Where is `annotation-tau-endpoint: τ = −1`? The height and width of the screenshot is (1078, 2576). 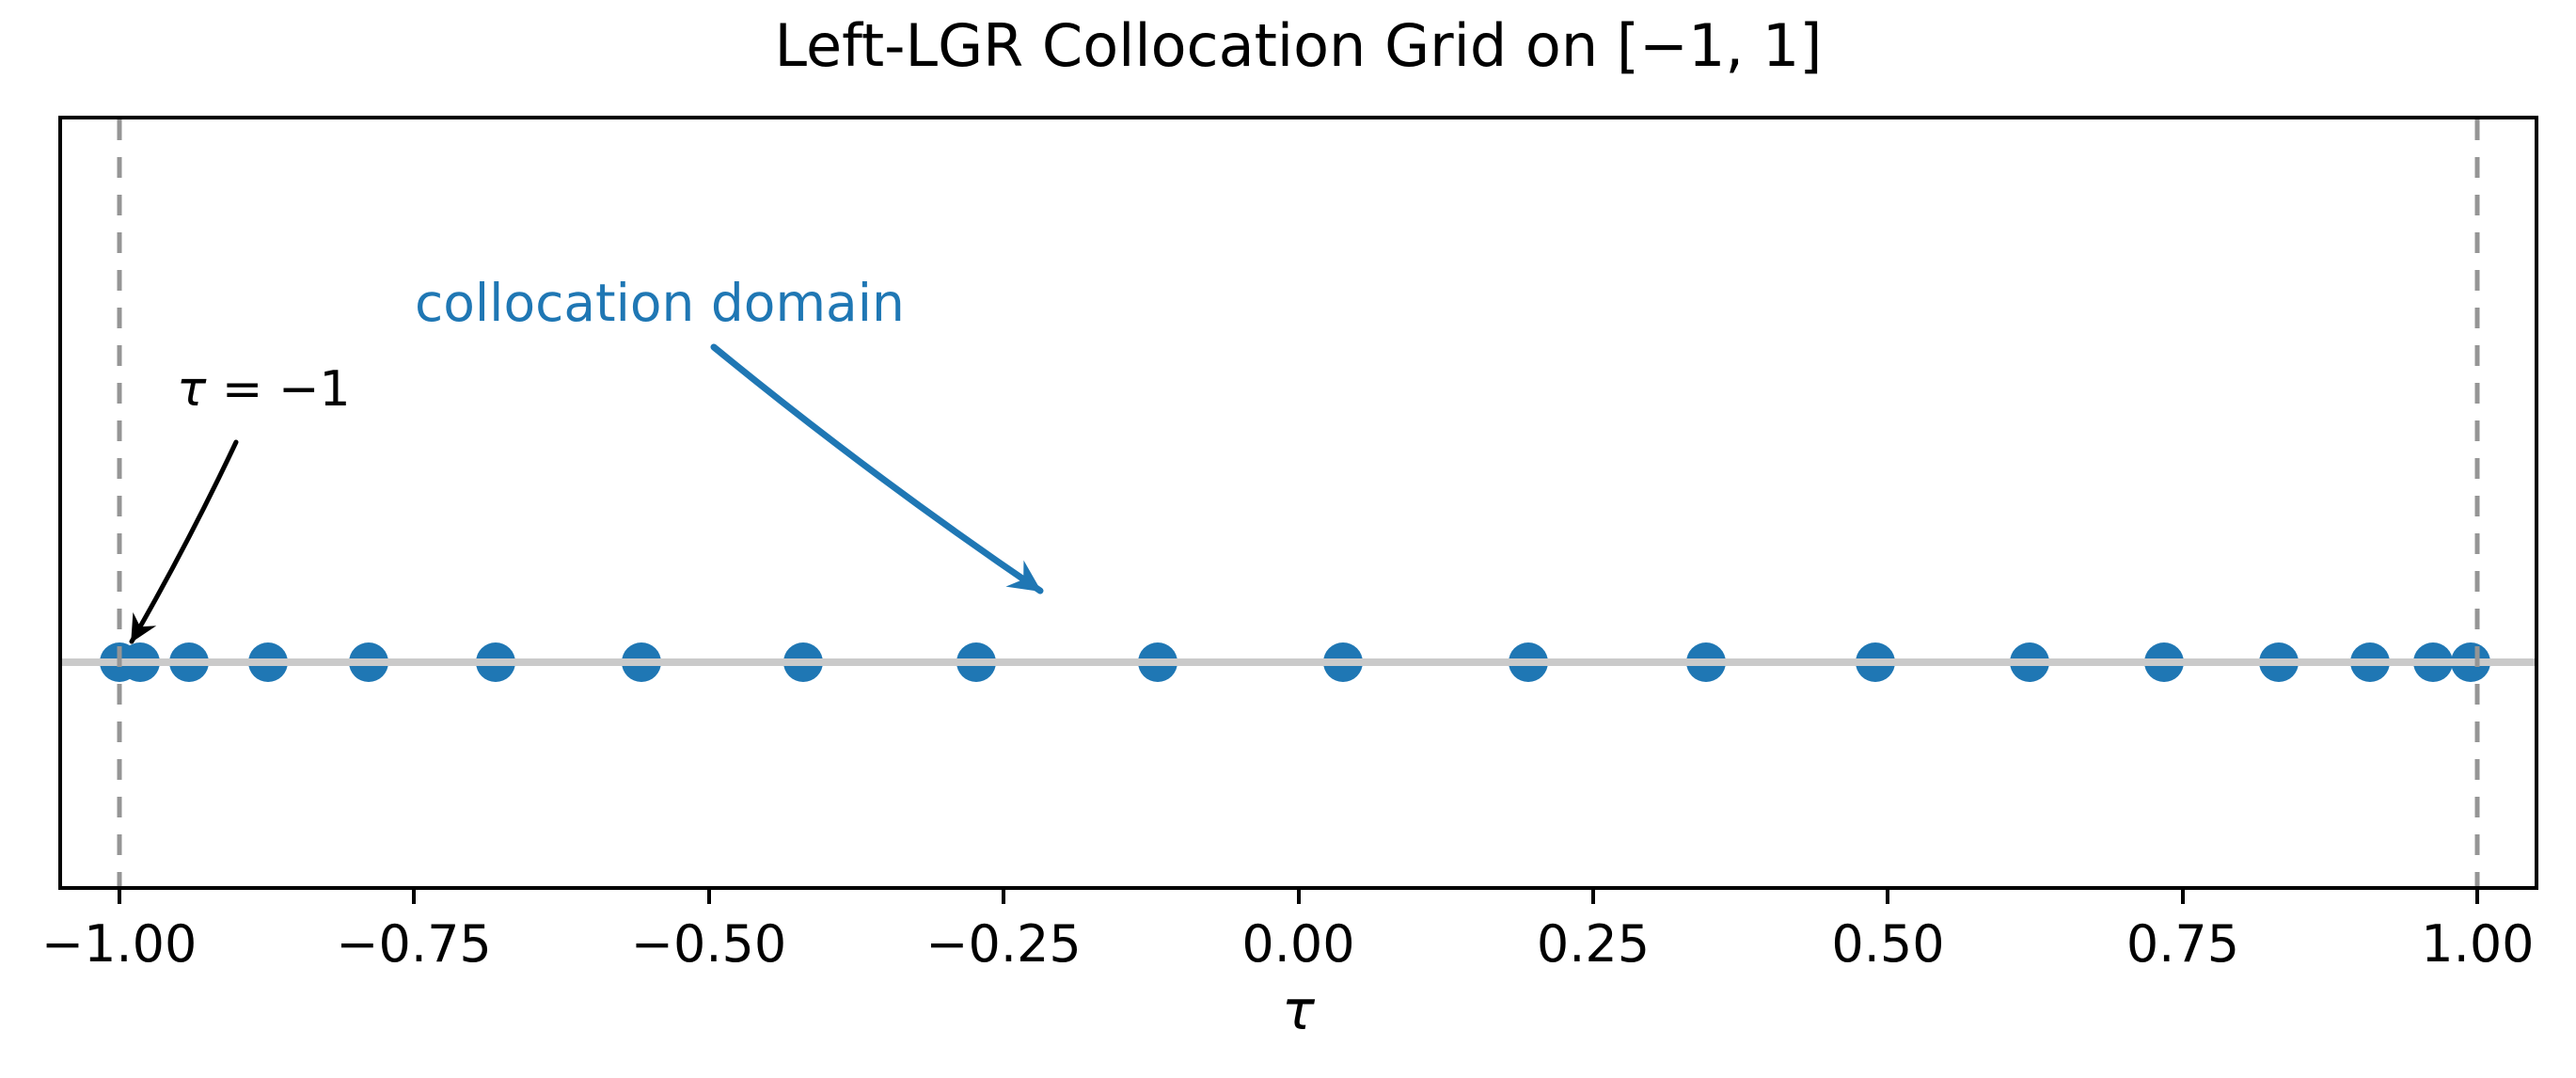
annotation-tau-endpoint: τ = −1 is located at coordinates (264, 389).